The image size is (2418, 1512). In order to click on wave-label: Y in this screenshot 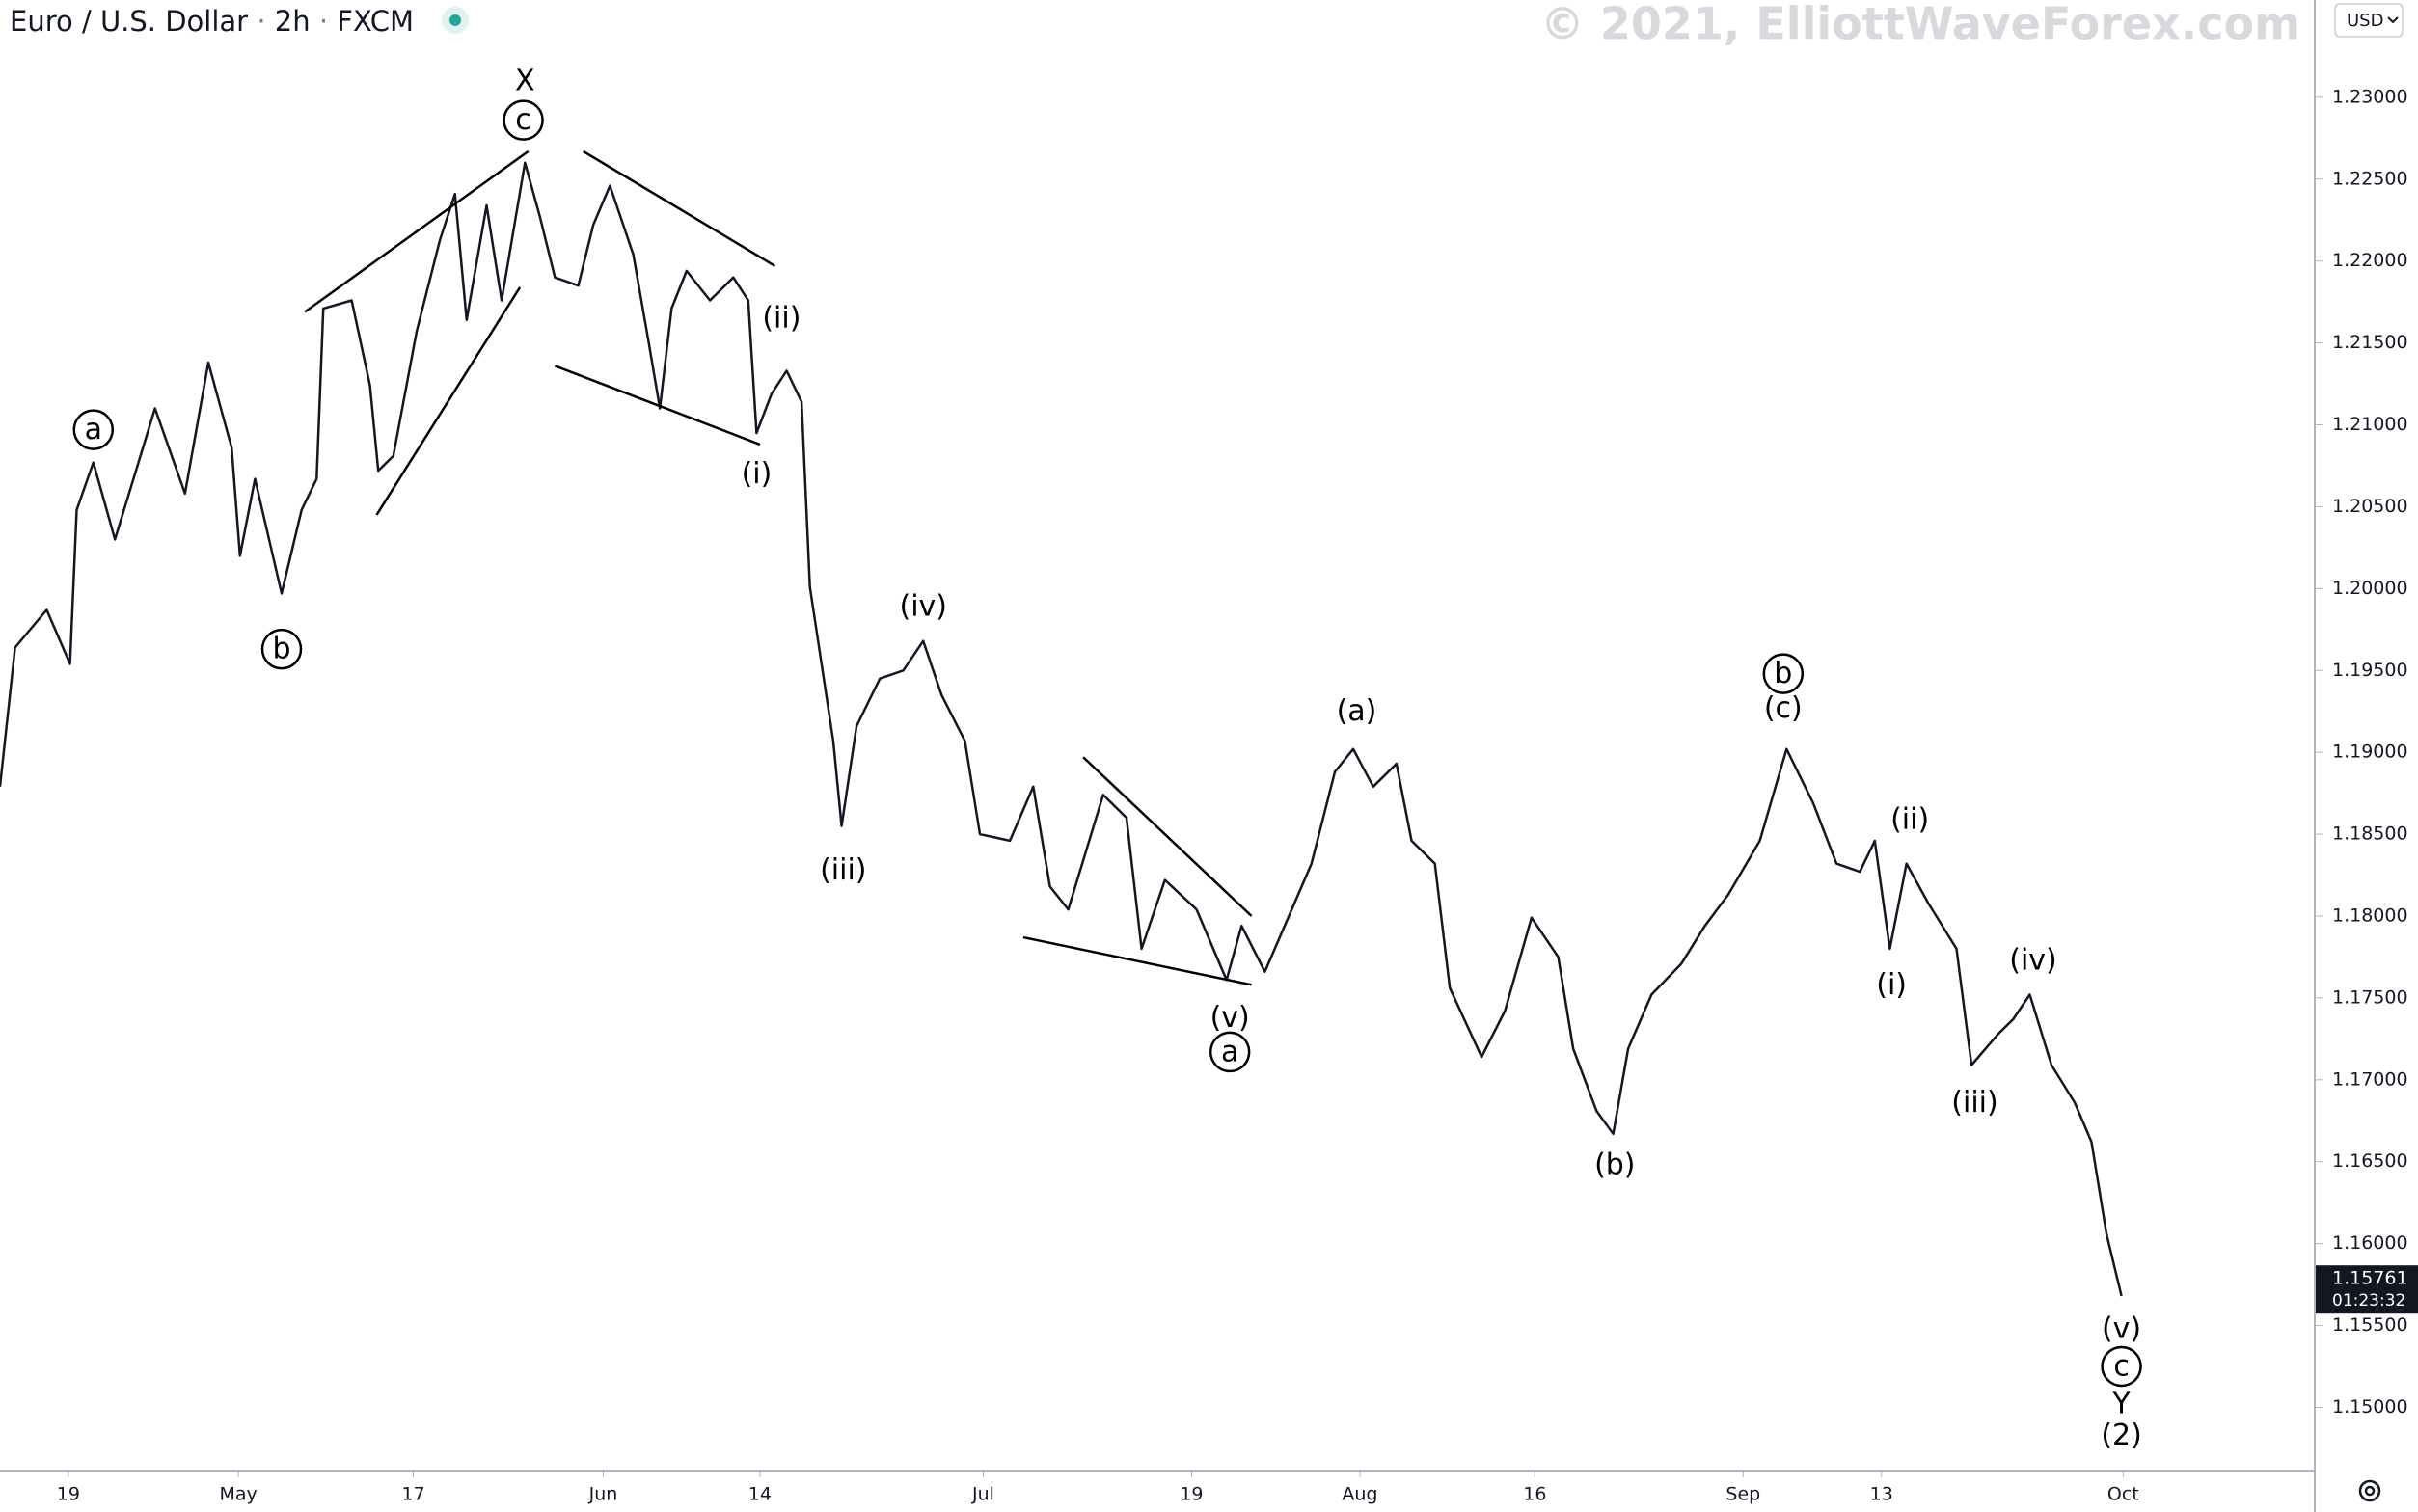, I will do `click(2121, 1404)`.